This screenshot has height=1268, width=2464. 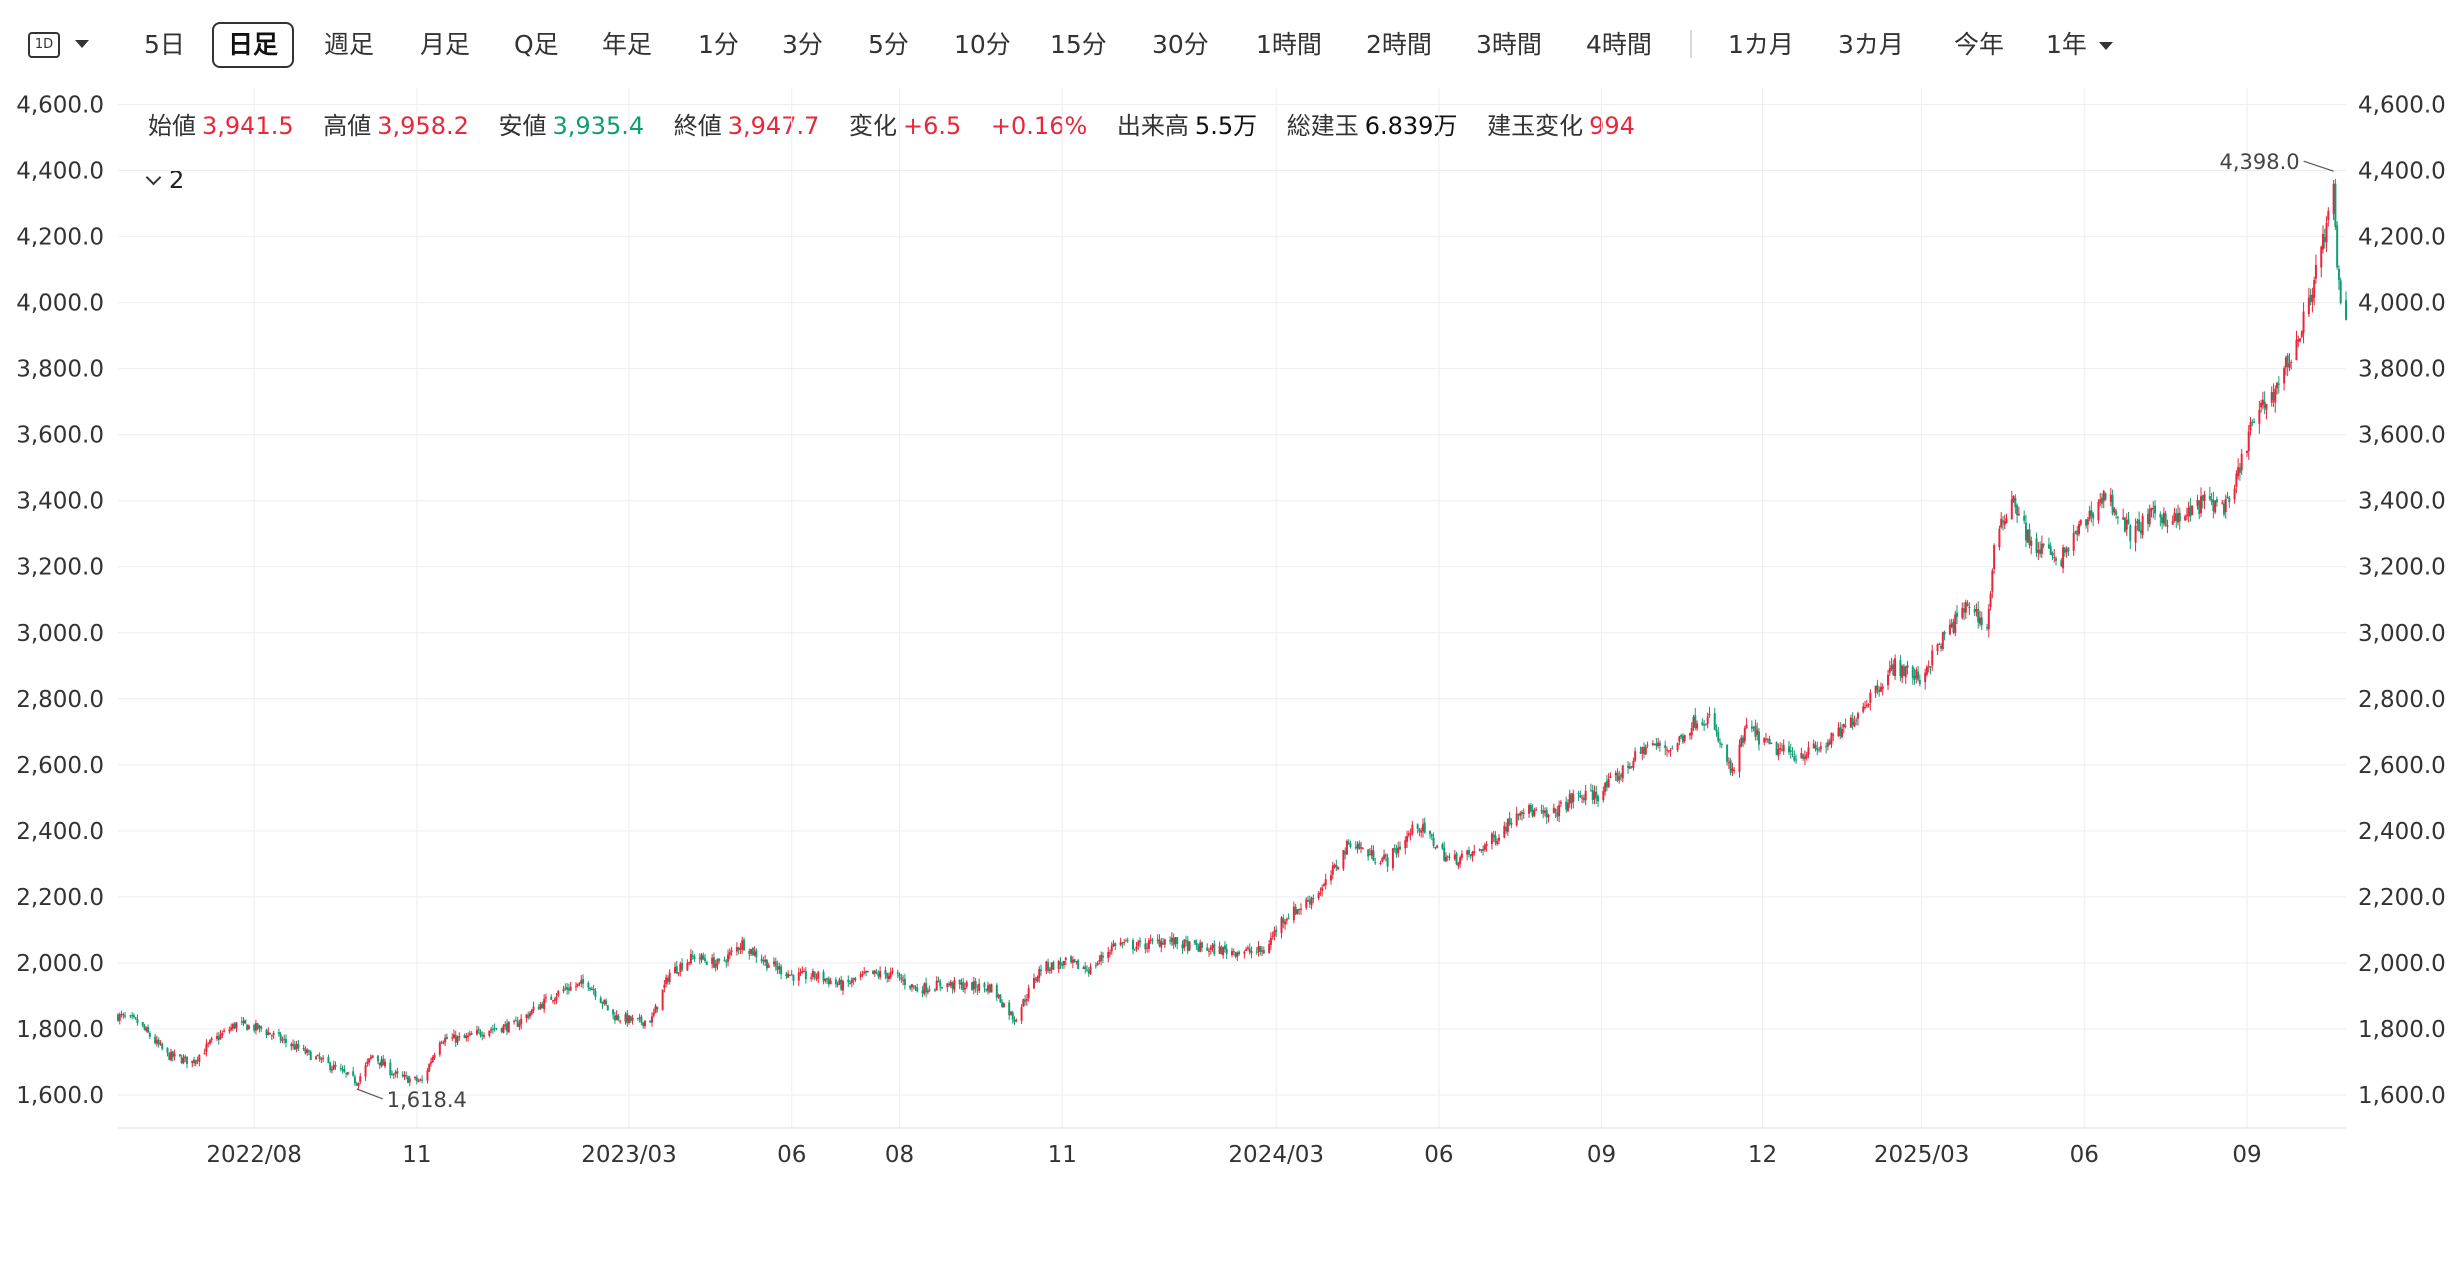 What do you see at coordinates (627, 44) in the screenshot?
I see `interval-5: 年足` at bounding box center [627, 44].